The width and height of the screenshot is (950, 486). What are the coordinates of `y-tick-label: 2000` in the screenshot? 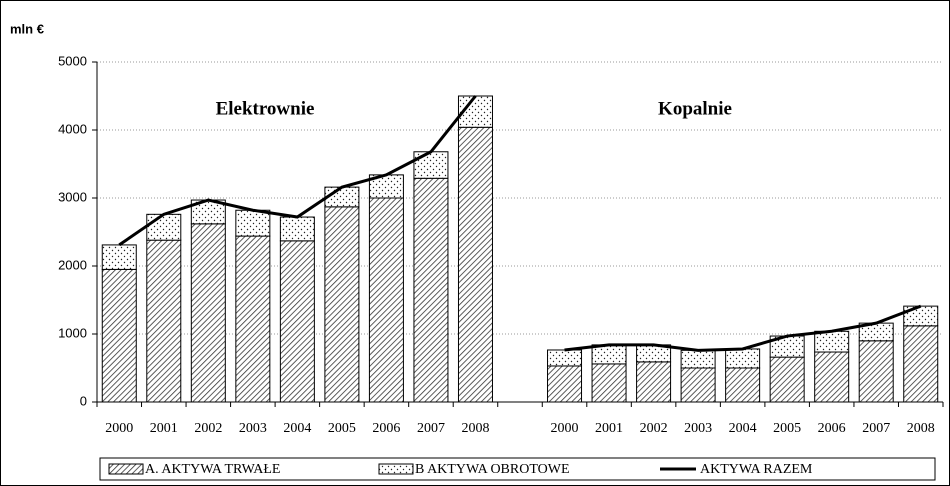 It's located at (72, 264).